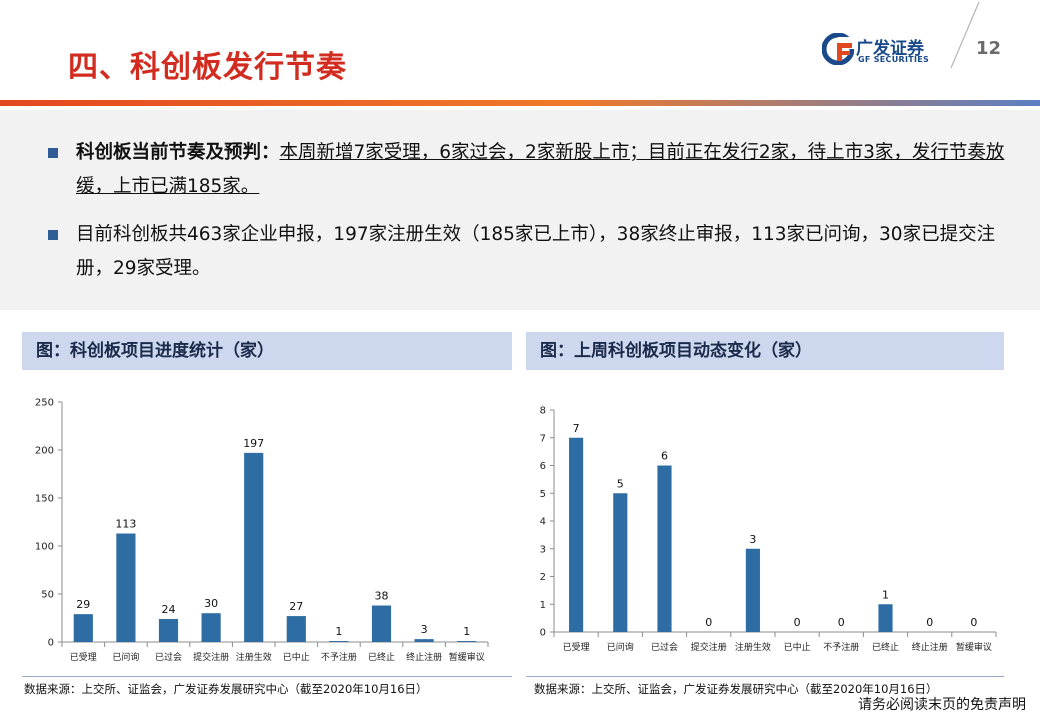  Describe the element at coordinates (543, 577) in the screenshot. I see `y-tick-label: 2` at that location.